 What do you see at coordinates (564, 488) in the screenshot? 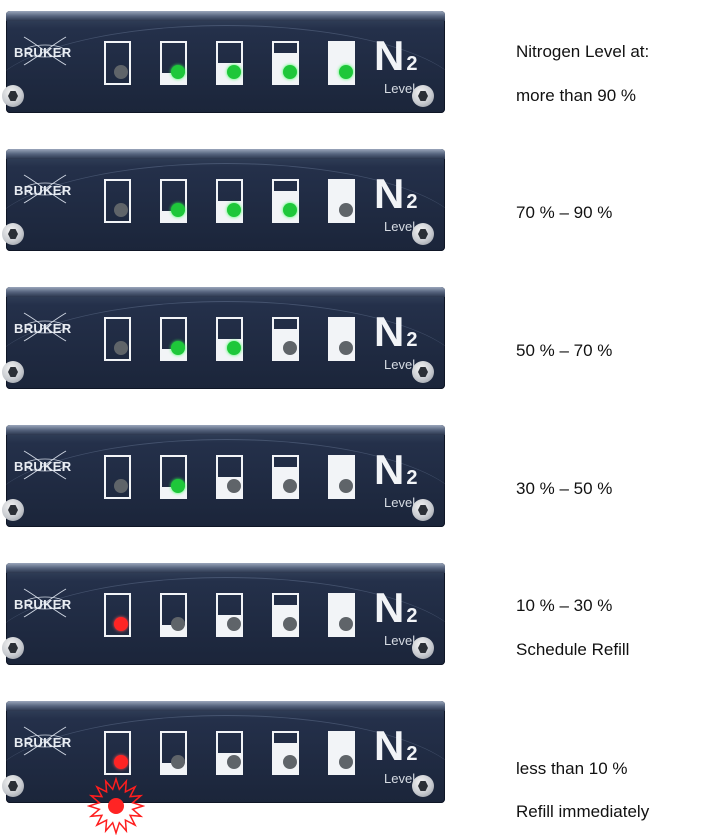
I see `level-description: 30 % – 50 %` at bounding box center [564, 488].